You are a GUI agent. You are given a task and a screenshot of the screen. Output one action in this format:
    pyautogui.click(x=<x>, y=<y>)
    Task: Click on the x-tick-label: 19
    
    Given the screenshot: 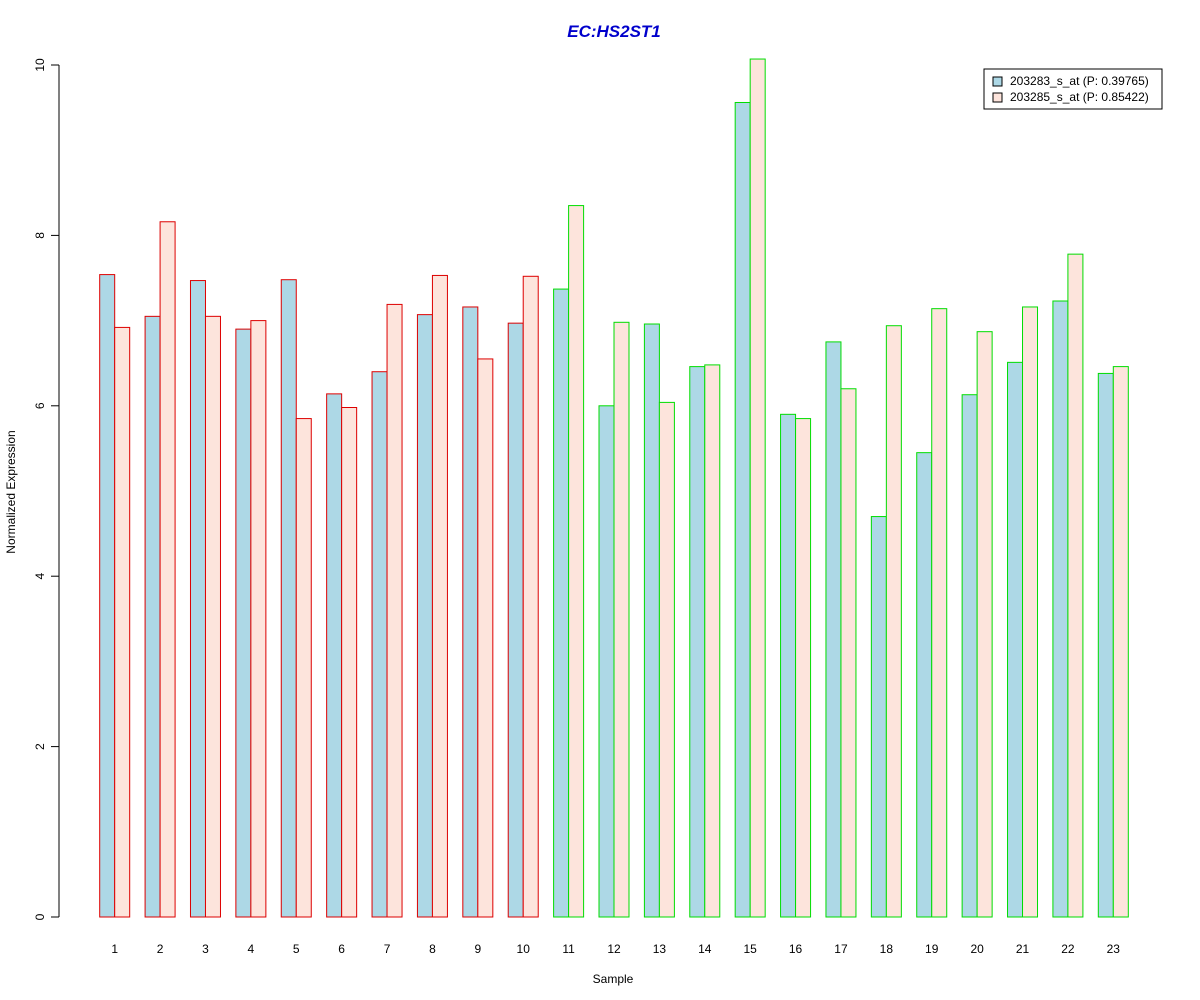 What is the action you would take?
    pyautogui.click(x=932, y=949)
    